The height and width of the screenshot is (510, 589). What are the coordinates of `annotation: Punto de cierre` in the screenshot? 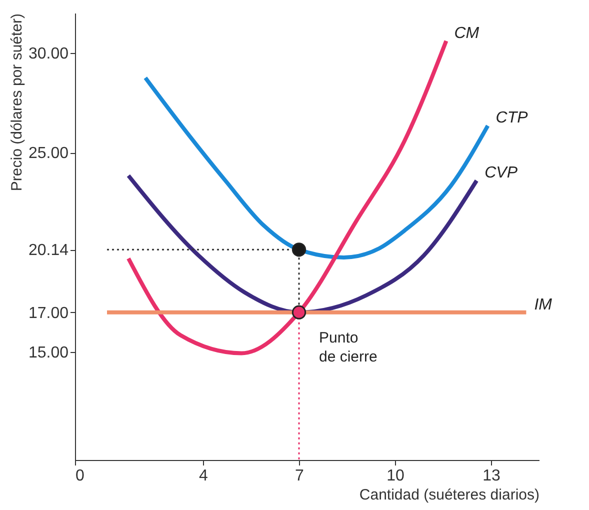 It's located at (348, 347).